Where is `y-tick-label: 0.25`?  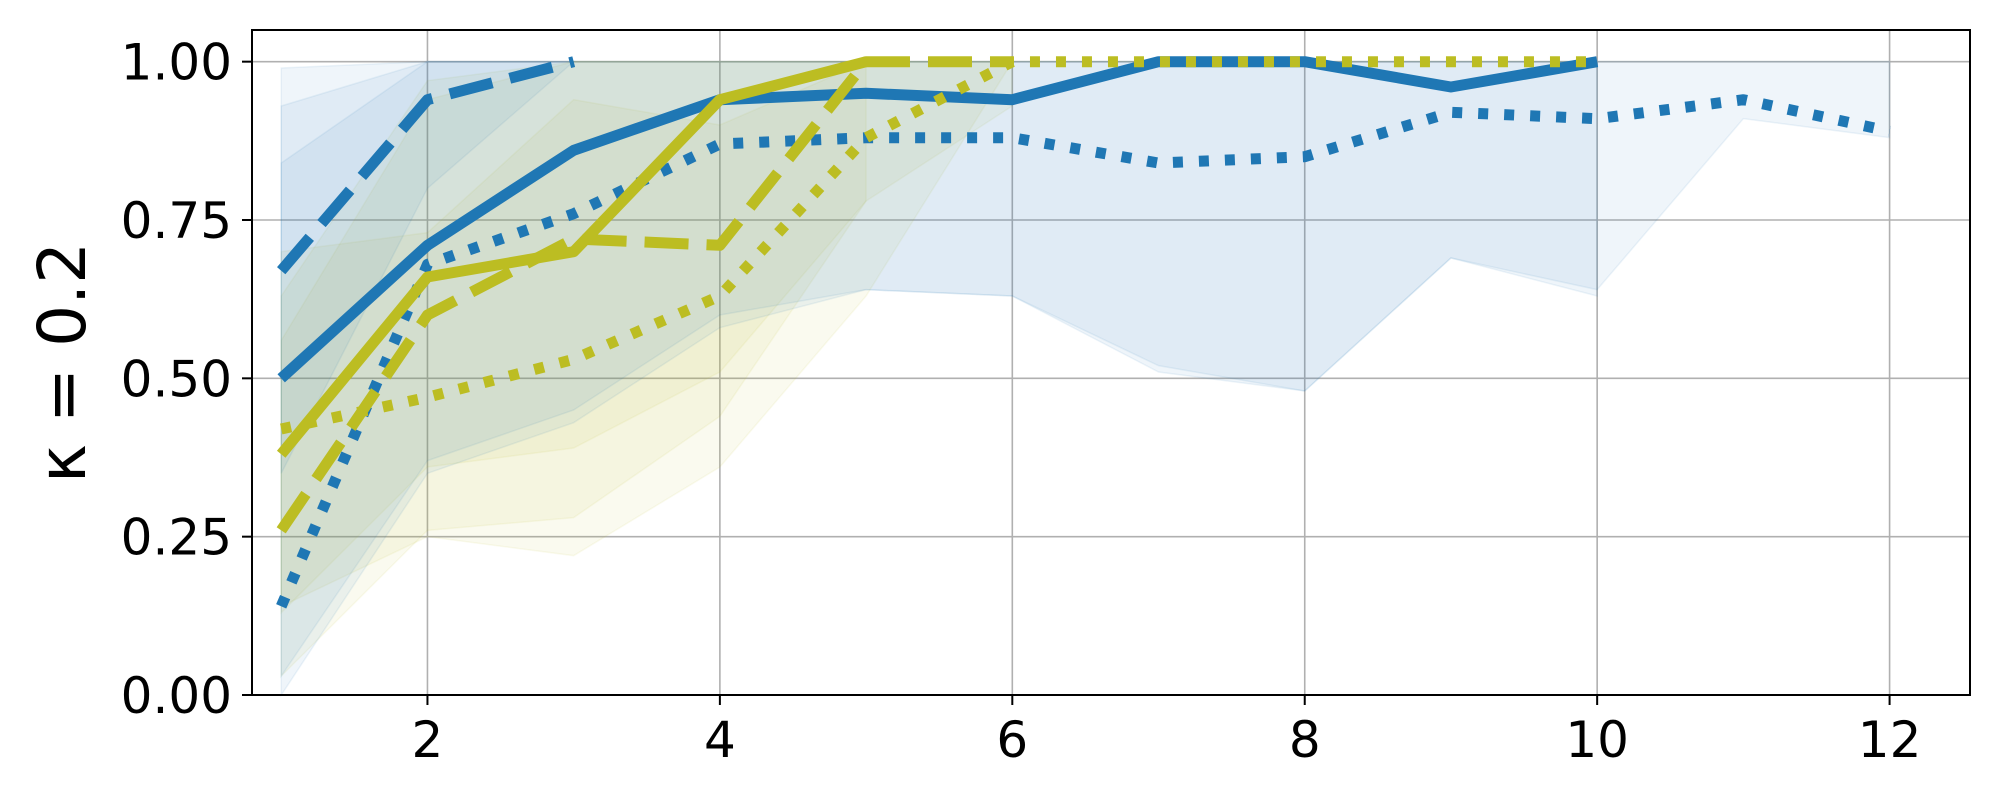
y-tick-label: 0.25 is located at coordinates (176, 538).